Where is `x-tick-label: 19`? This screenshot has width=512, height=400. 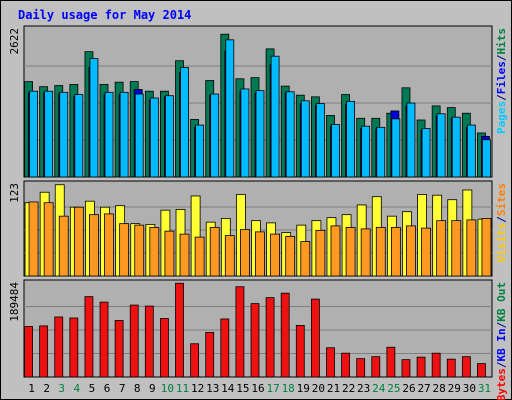
x-tick-label: 19 is located at coordinates (303, 388).